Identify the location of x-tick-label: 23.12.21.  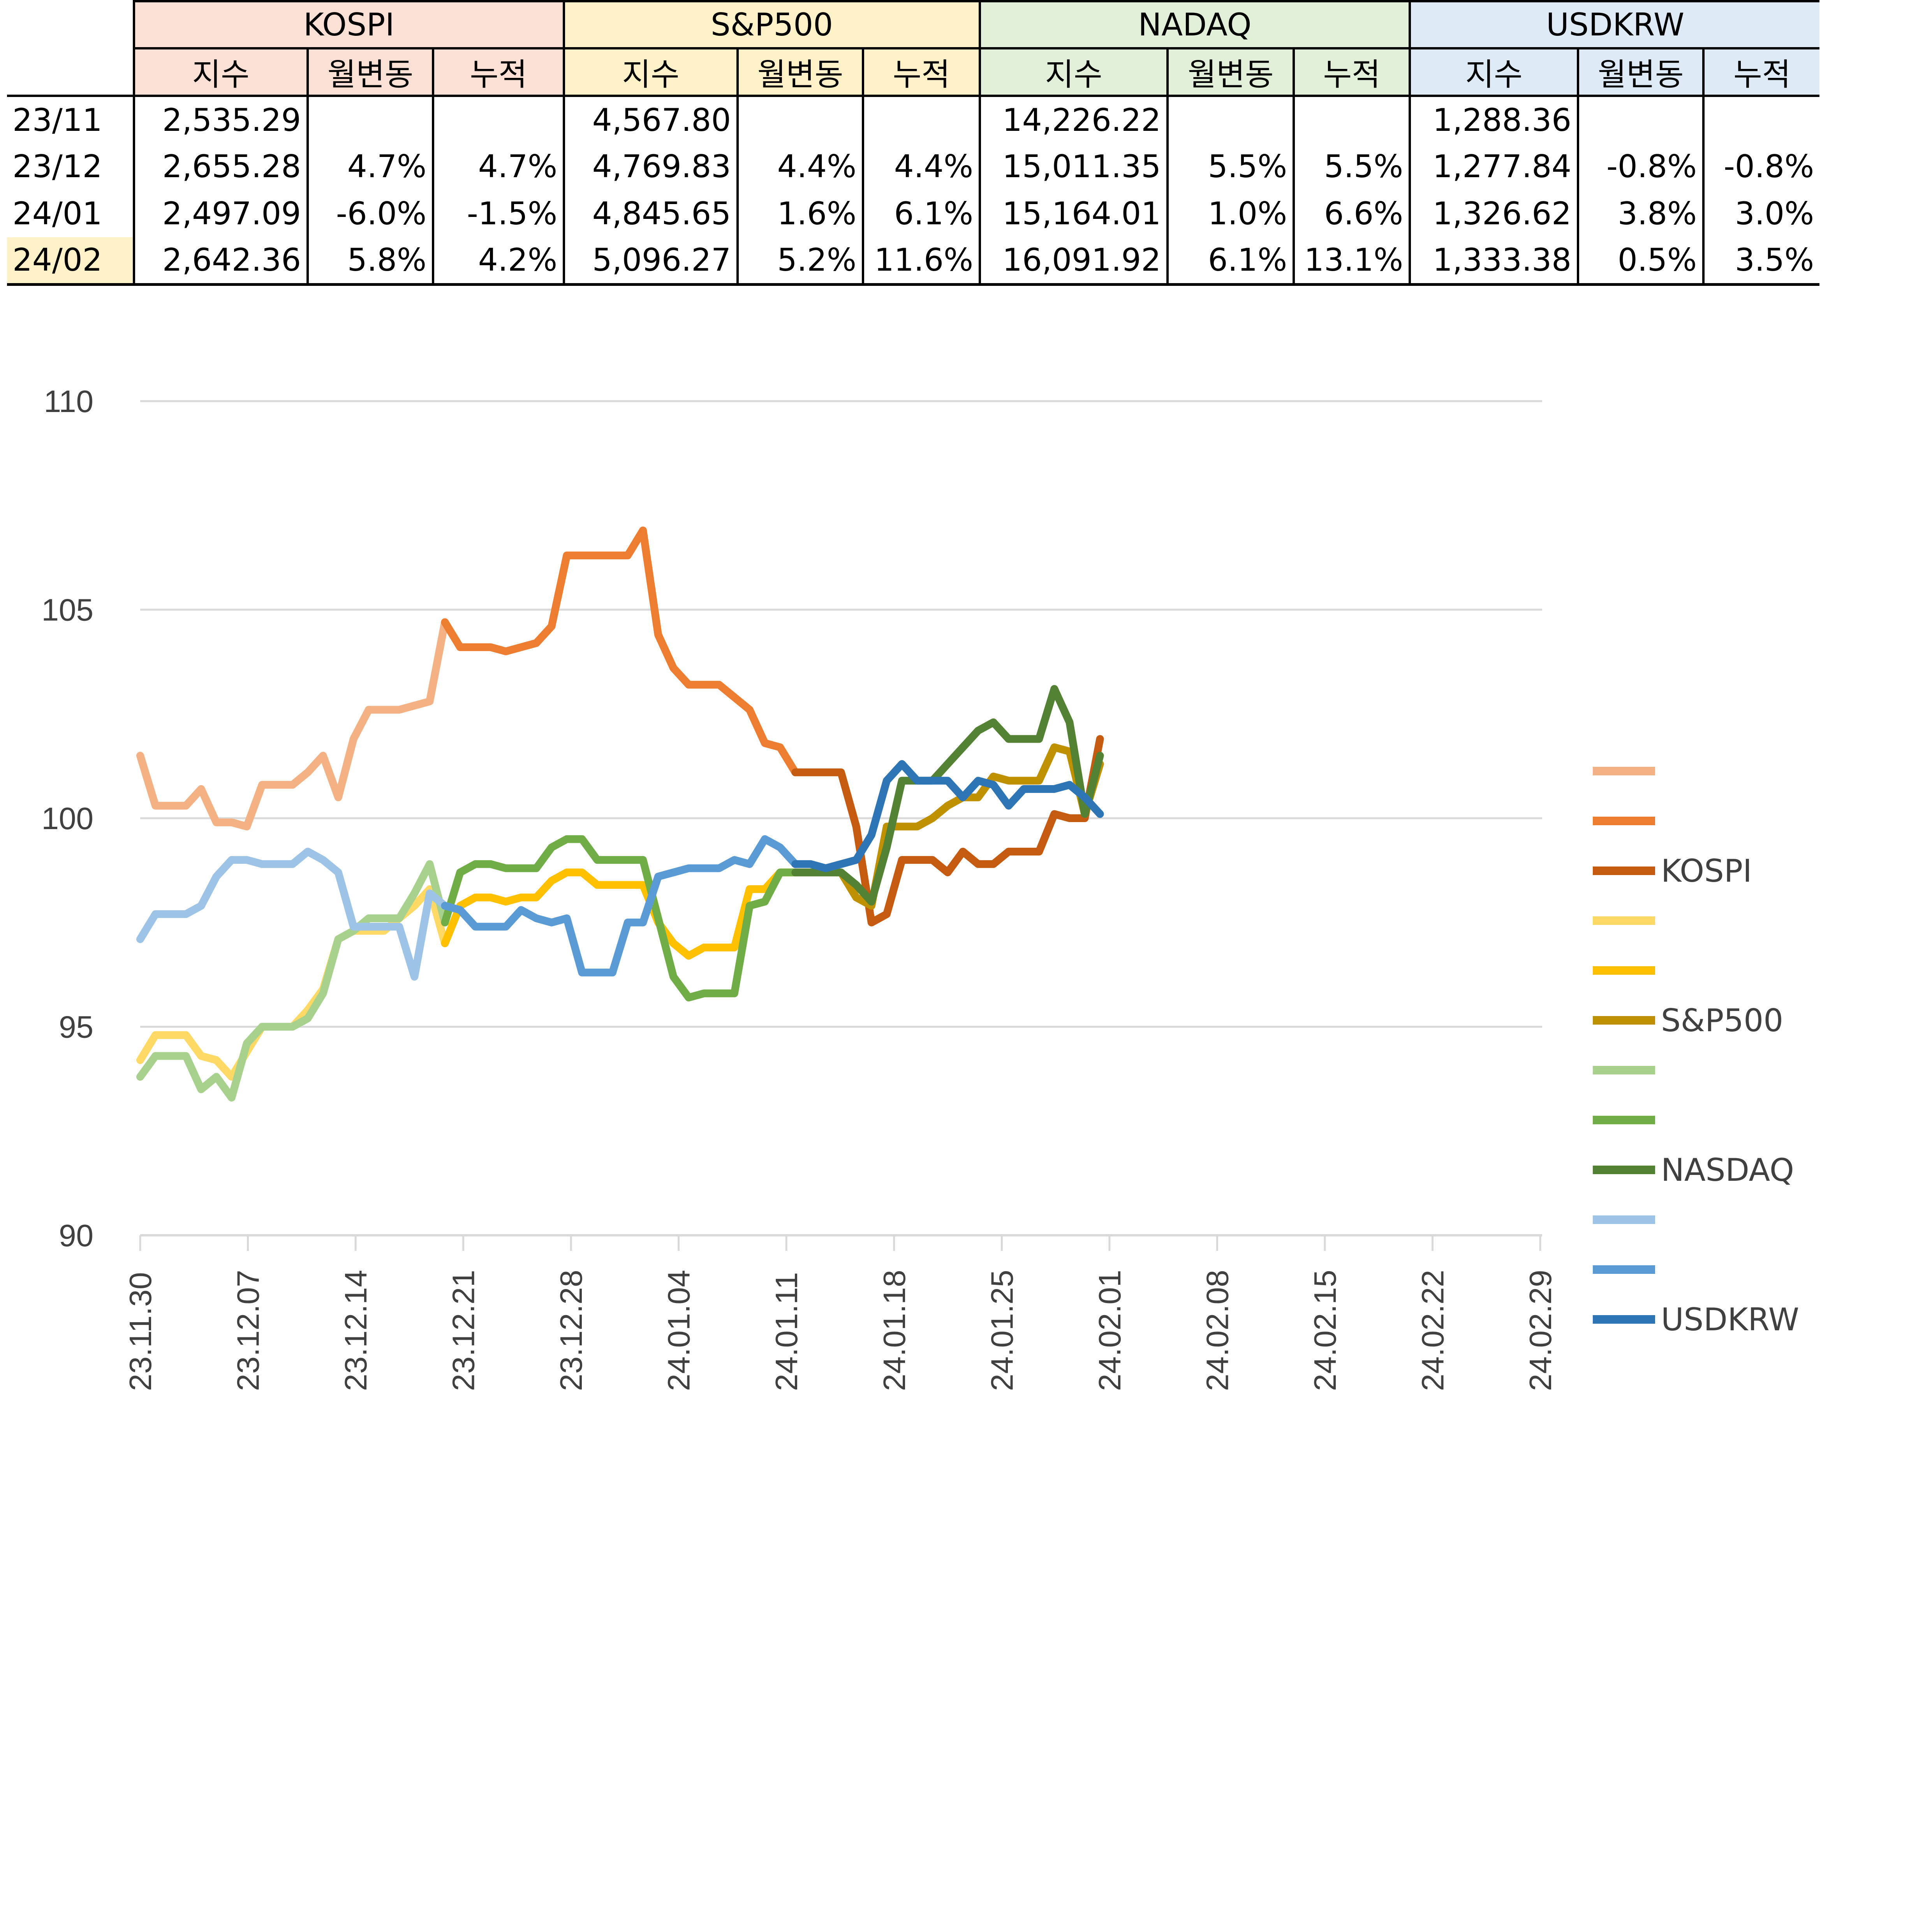
(463, 1330).